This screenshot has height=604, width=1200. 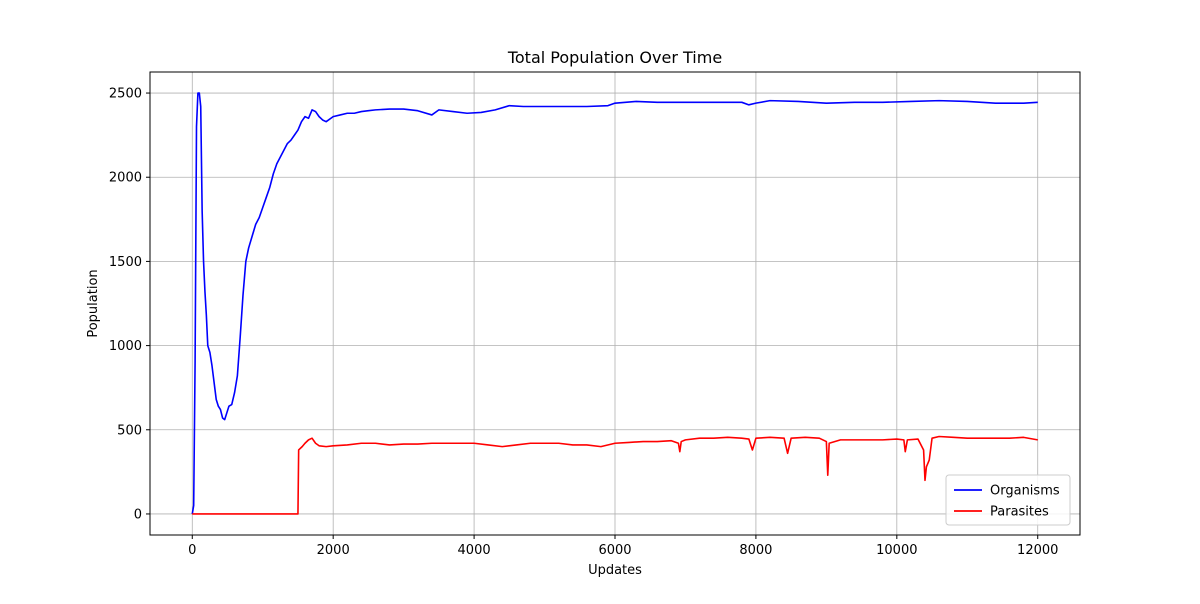 What do you see at coordinates (896, 550) in the screenshot?
I see `x-tick-label: 10000` at bounding box center [896, 550].